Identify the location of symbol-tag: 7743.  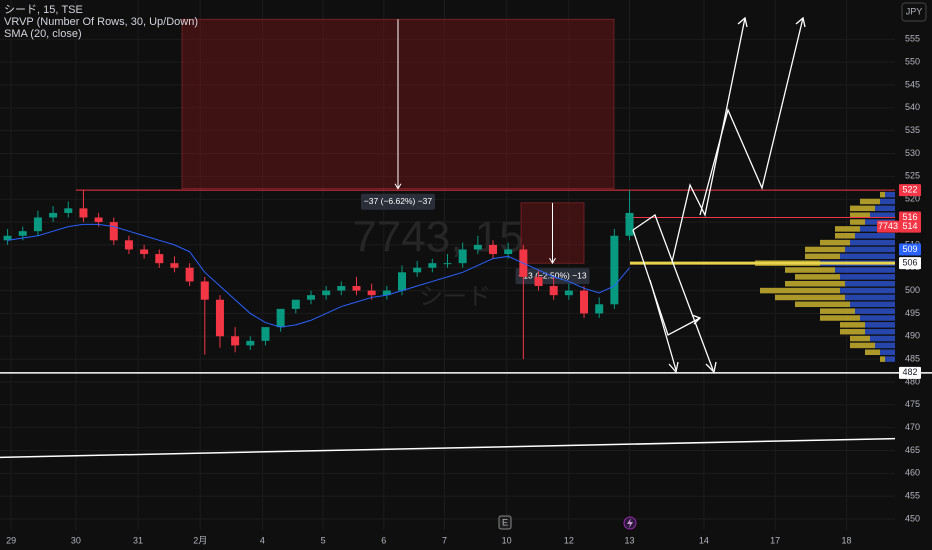
(888, 226).